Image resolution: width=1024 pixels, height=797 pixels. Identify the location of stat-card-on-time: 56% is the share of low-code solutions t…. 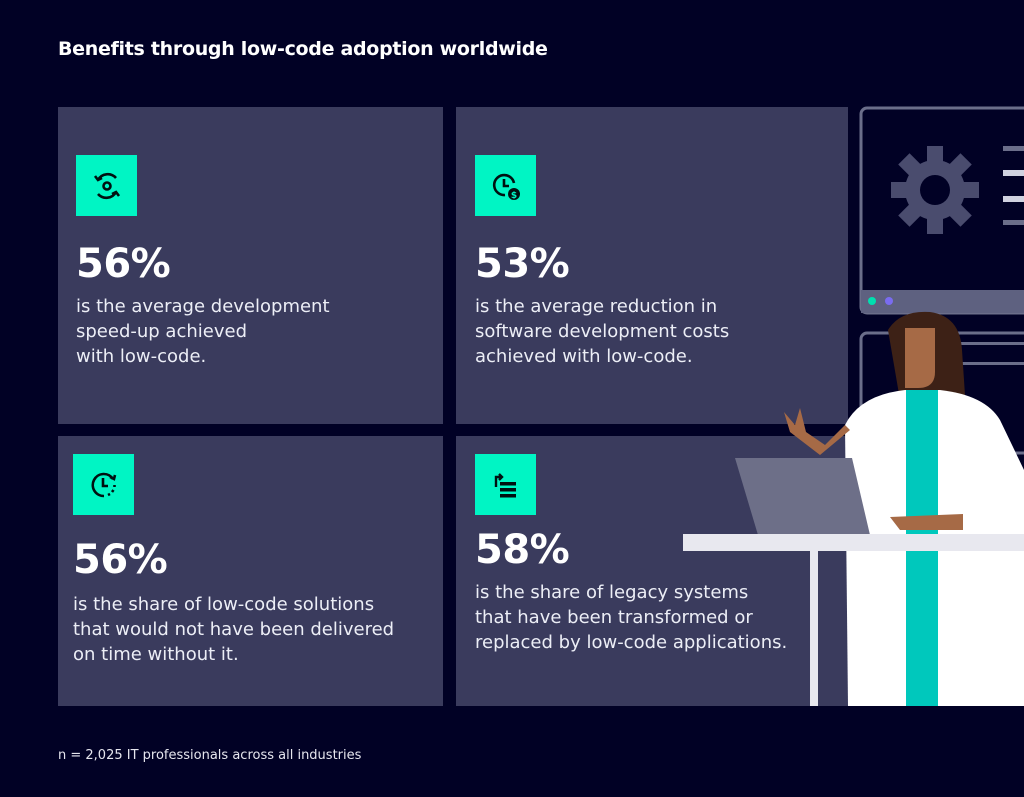
(250, 571).